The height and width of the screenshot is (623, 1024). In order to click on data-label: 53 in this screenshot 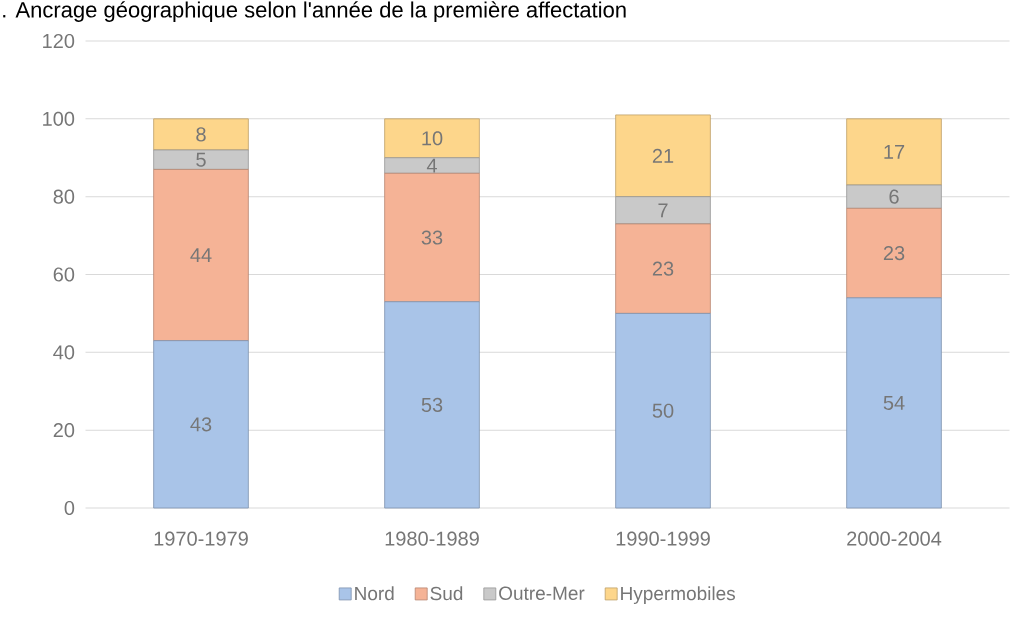, I will do `click(432, 404)`.